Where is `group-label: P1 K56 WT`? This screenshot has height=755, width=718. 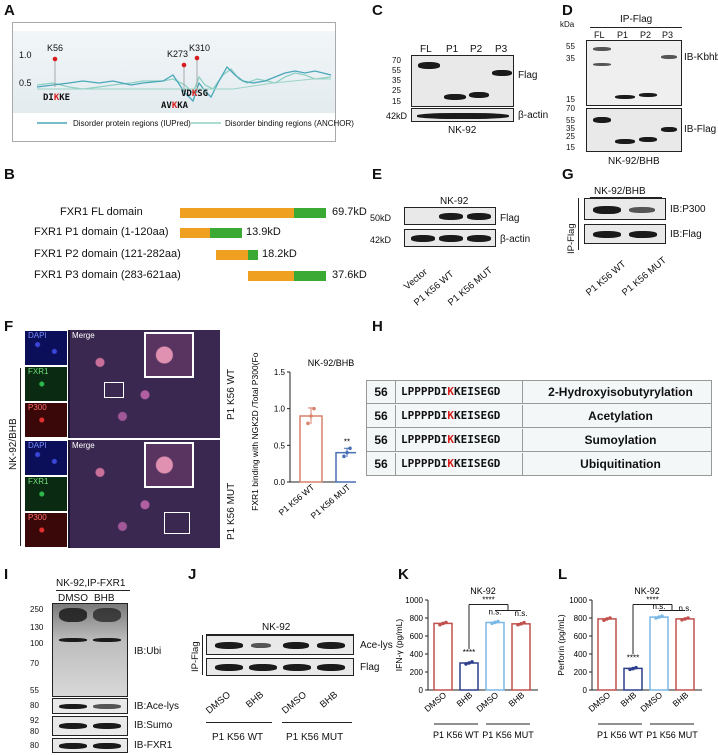 group-label: P1 K56 WT is located at coordinates (456, 735).